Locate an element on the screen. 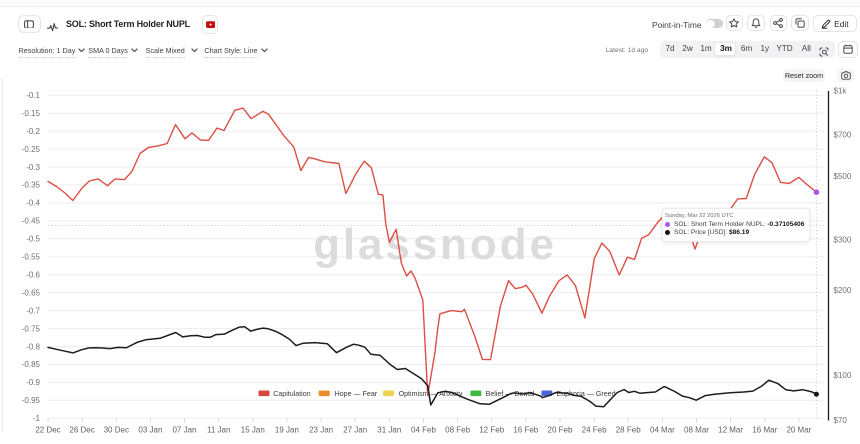 The width and height of the screenshot is (860, 444). svg-text: 03 Jan is located at coordinates (150, 430).